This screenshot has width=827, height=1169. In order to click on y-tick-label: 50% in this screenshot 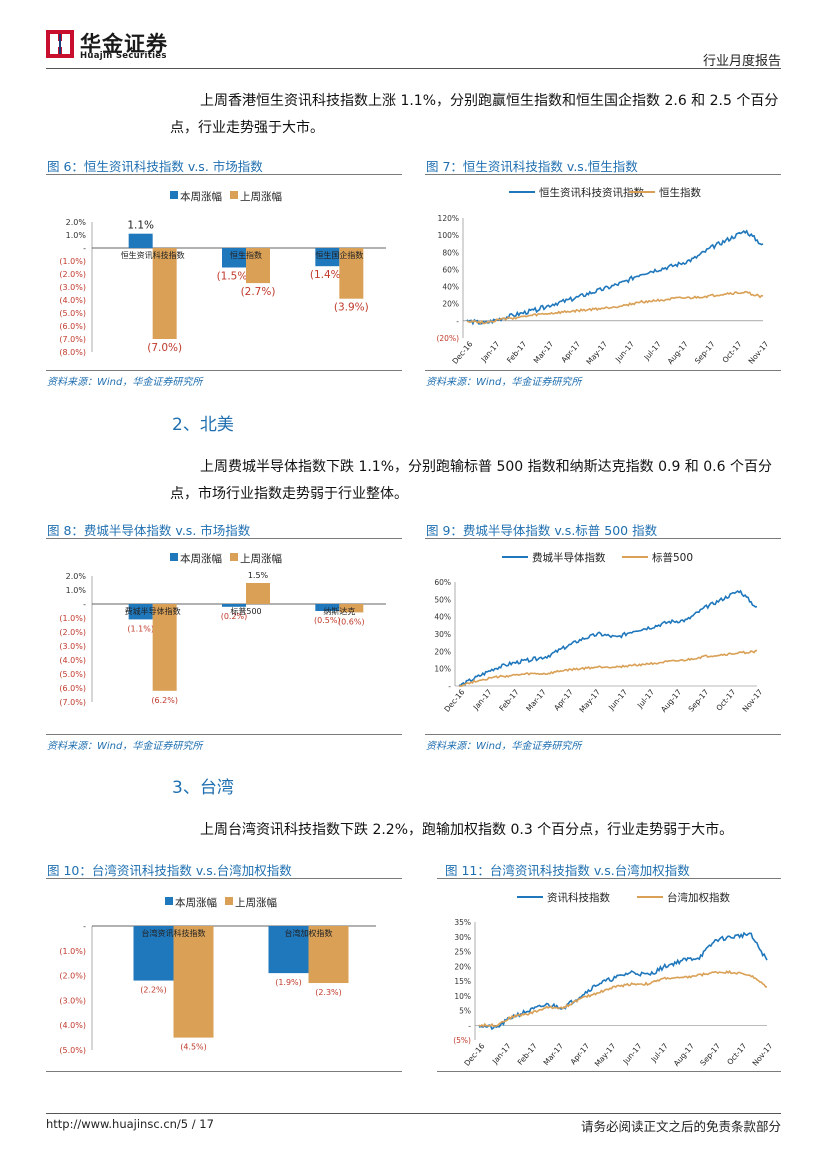, I will do `click(442, 599)`.